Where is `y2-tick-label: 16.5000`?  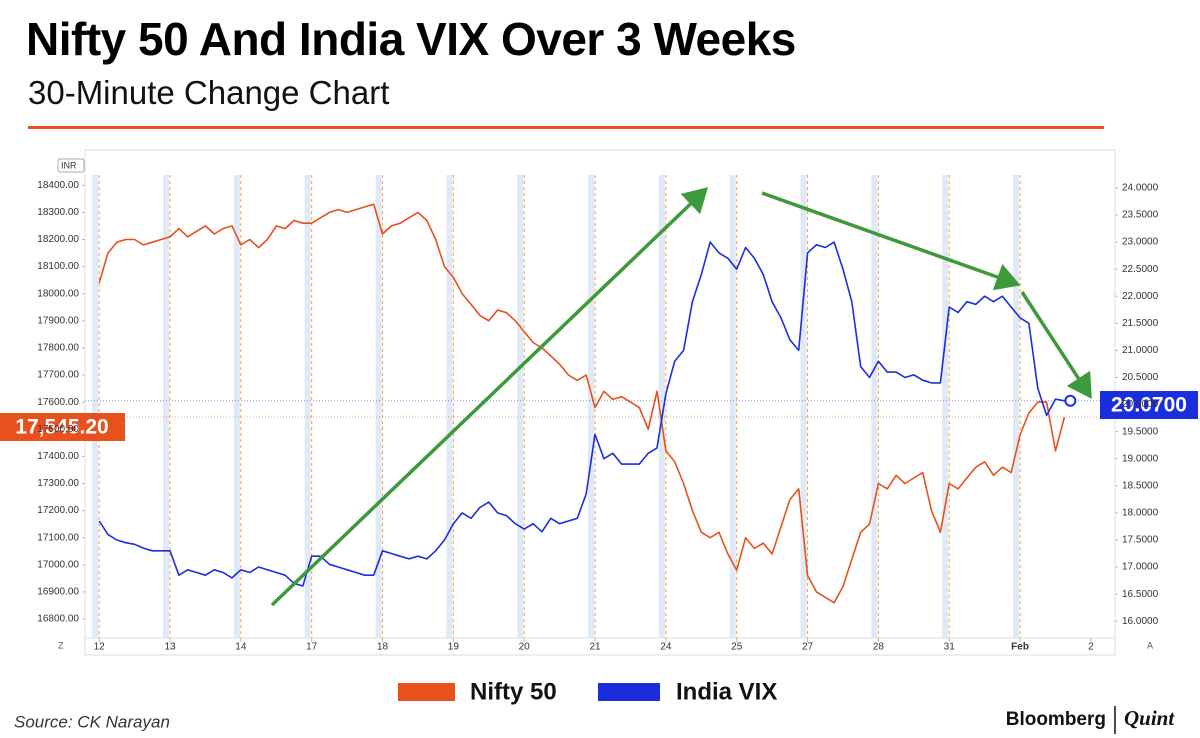 y2-tick-label: 16.5000 is located at coordinates (1140, 594).